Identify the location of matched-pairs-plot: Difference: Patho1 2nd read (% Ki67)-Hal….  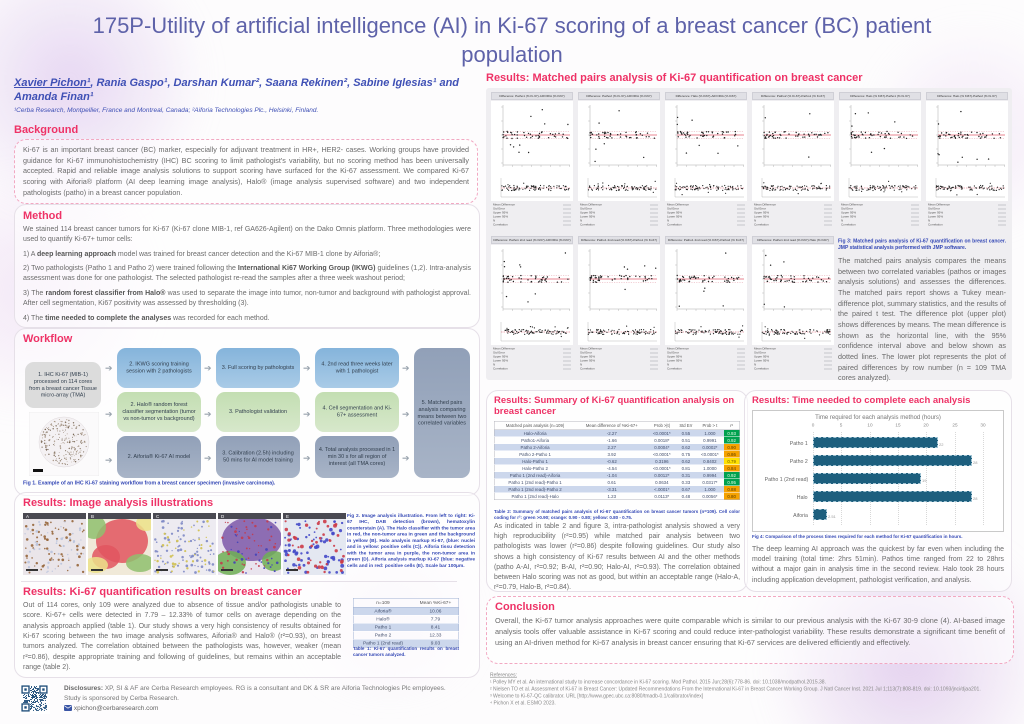
(793, 304).